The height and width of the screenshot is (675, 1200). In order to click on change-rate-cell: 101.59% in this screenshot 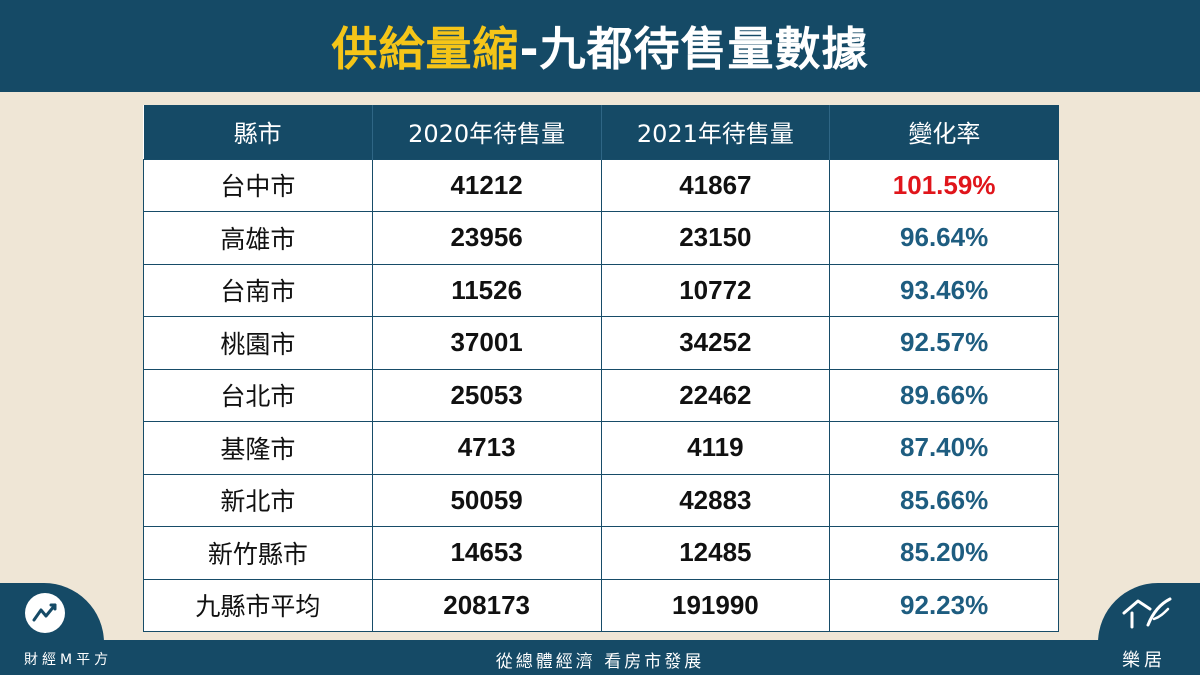, I will do `click(944, 185)`.